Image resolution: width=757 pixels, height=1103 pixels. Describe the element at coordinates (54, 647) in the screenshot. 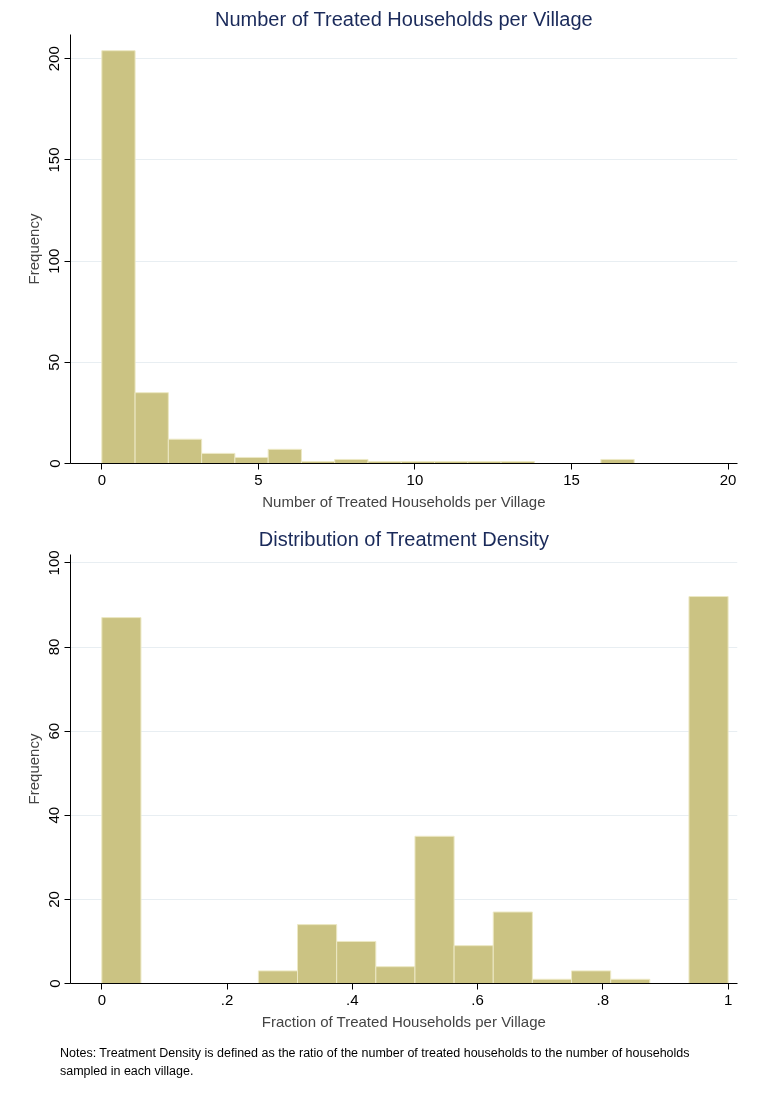

I see `y-tick-label: 80` at that location.